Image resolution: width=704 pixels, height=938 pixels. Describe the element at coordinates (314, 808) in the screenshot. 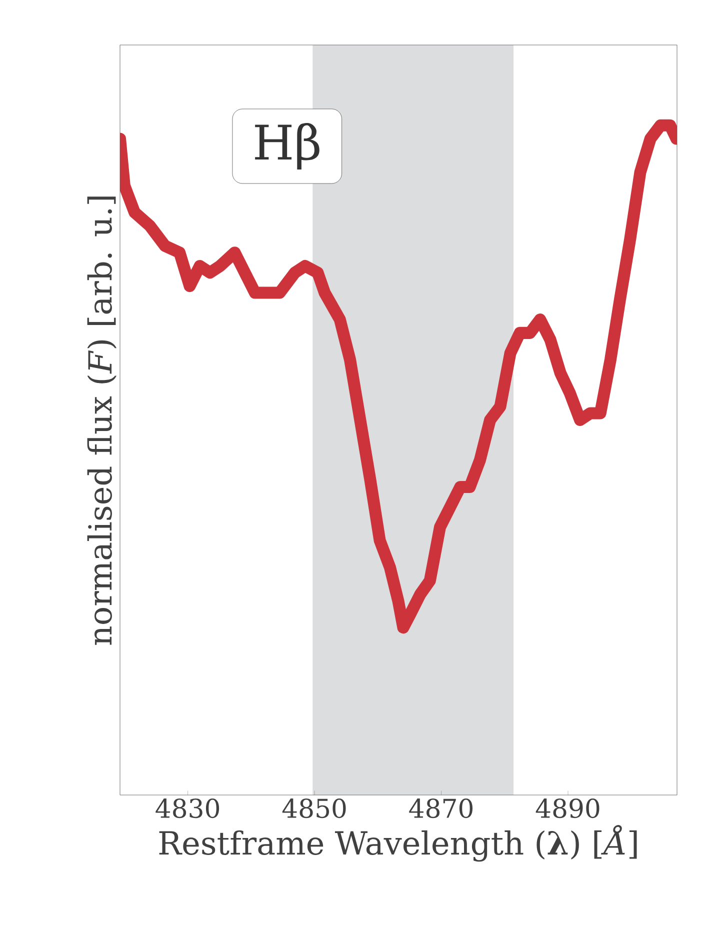

I see `x-tick-label: 4850` at that location.